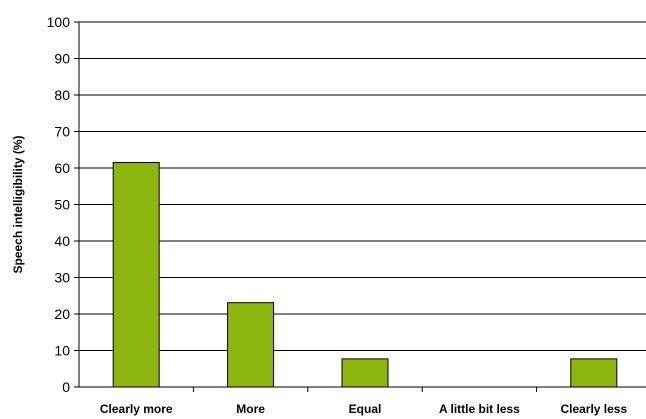 This screenshot has height=419, width=646. Describe the element at coordinates (62, 95) in the screenshot. I see `y-tick-label: 80` at that location.